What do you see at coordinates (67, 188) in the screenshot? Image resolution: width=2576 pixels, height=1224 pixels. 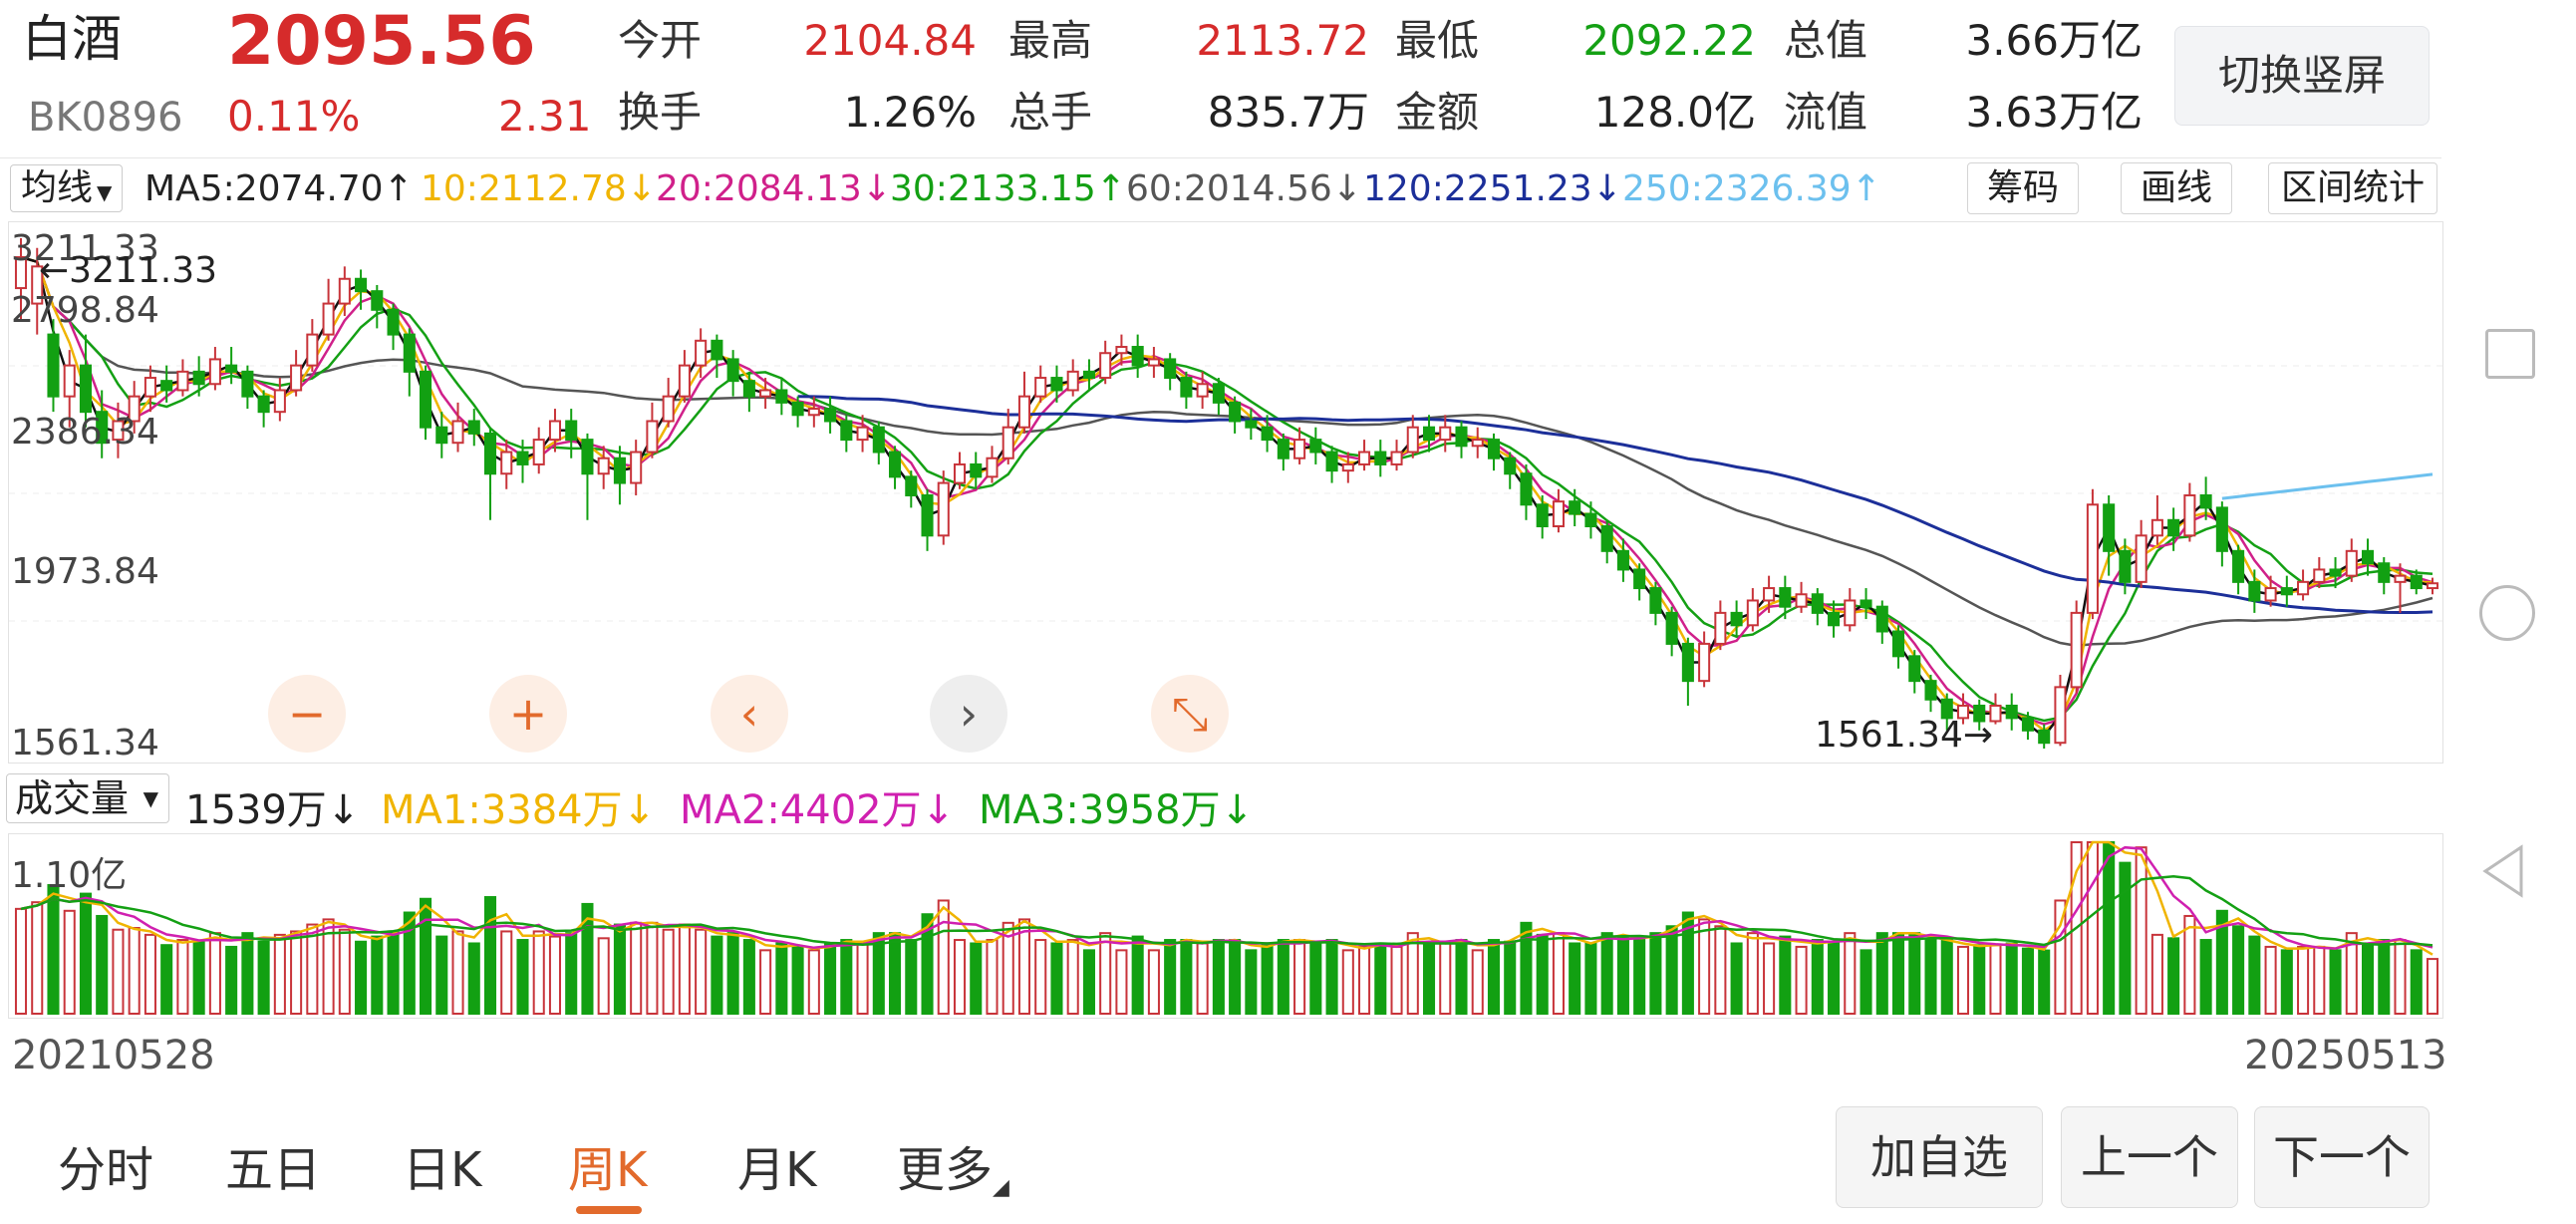 I see `ma-selector: 均线 ▼` at bounding box center [67, 188].